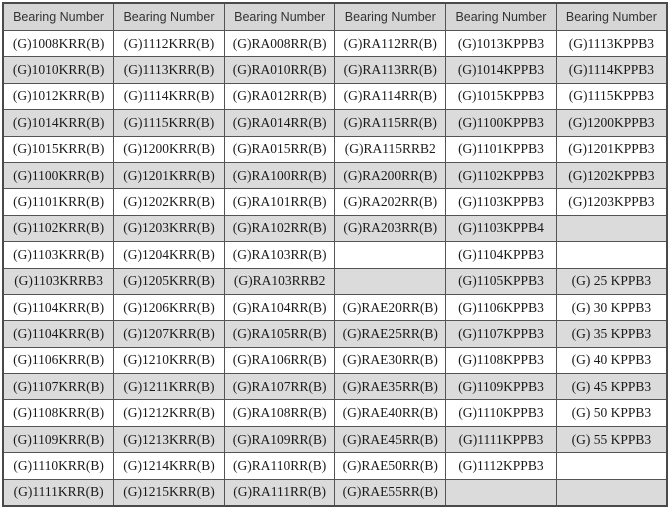 This screenshot has height=525, width=670. Describe the element at coordinates (390, 334) in the screenshot. I see `bearing-number-cell: (G)RAE25RR(B)` at that location.